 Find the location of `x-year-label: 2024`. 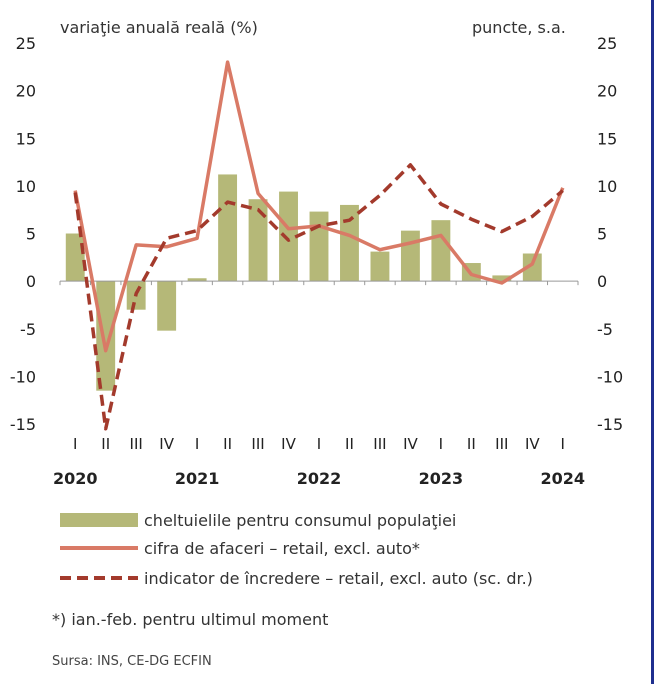

x-year-label: 2024 is located at coordinates (562, 478).